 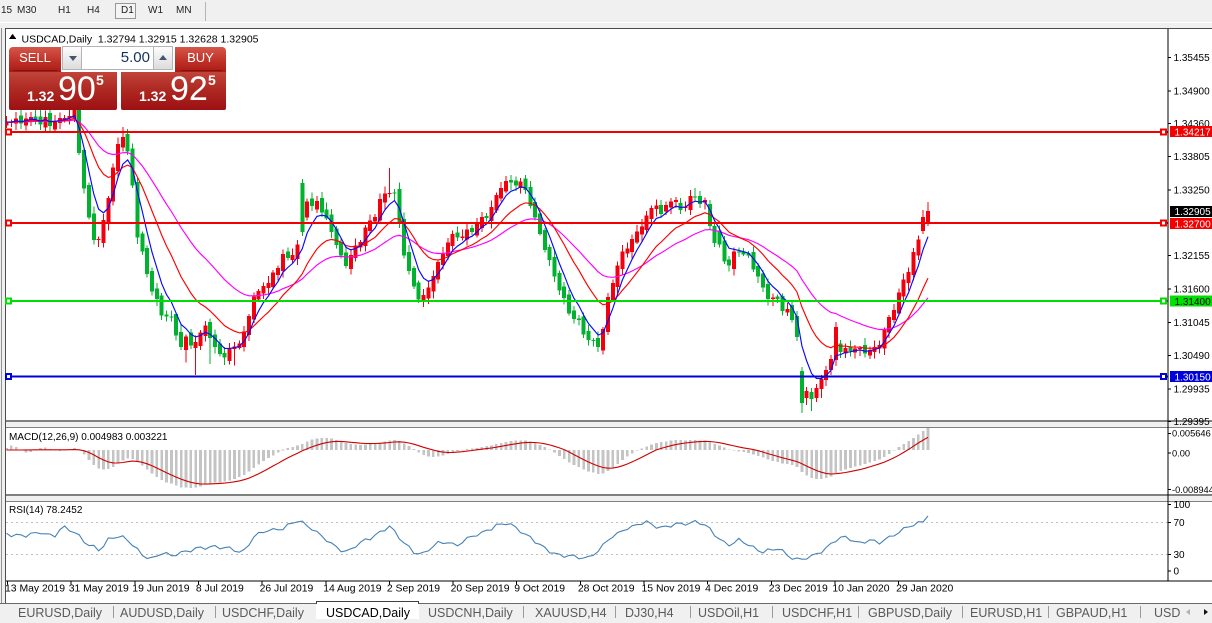 What do you see at coordinates (1181, 453) in the screenshot?
I see `svg-text: 0.00` at bounding box center [1181, 453].